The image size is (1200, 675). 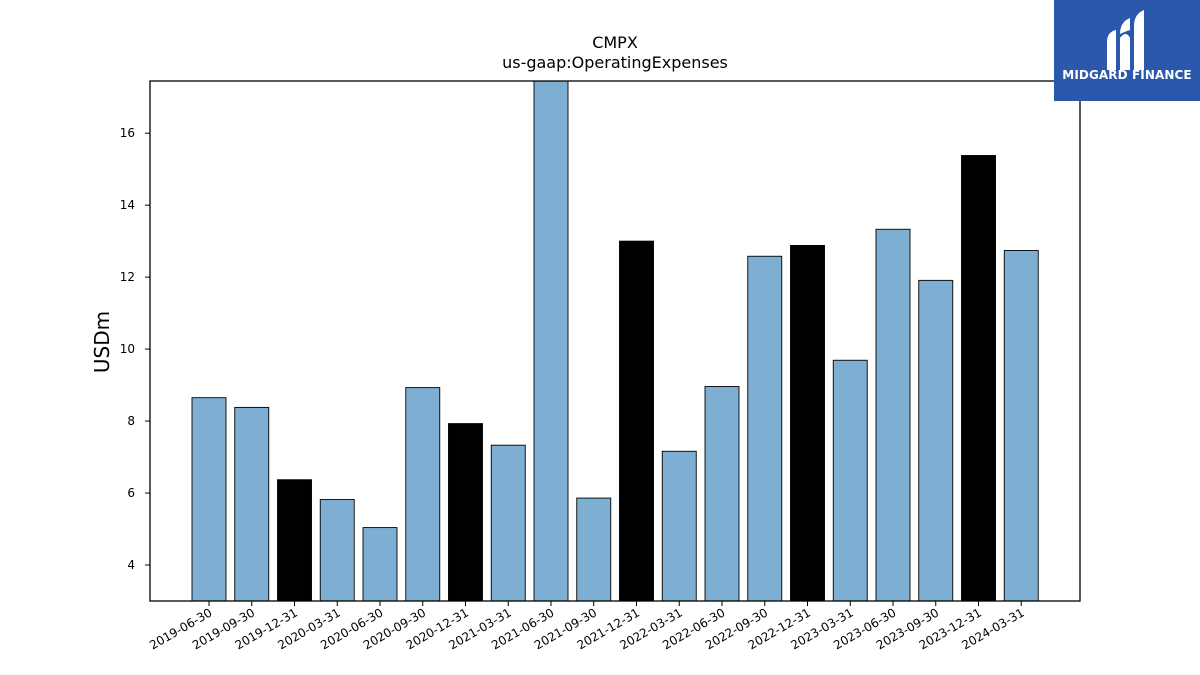 What do you see at coordinates (1125, 40) in the screenshot?
I see `midgard-logo-icon` at bounding box center [1125, 40].